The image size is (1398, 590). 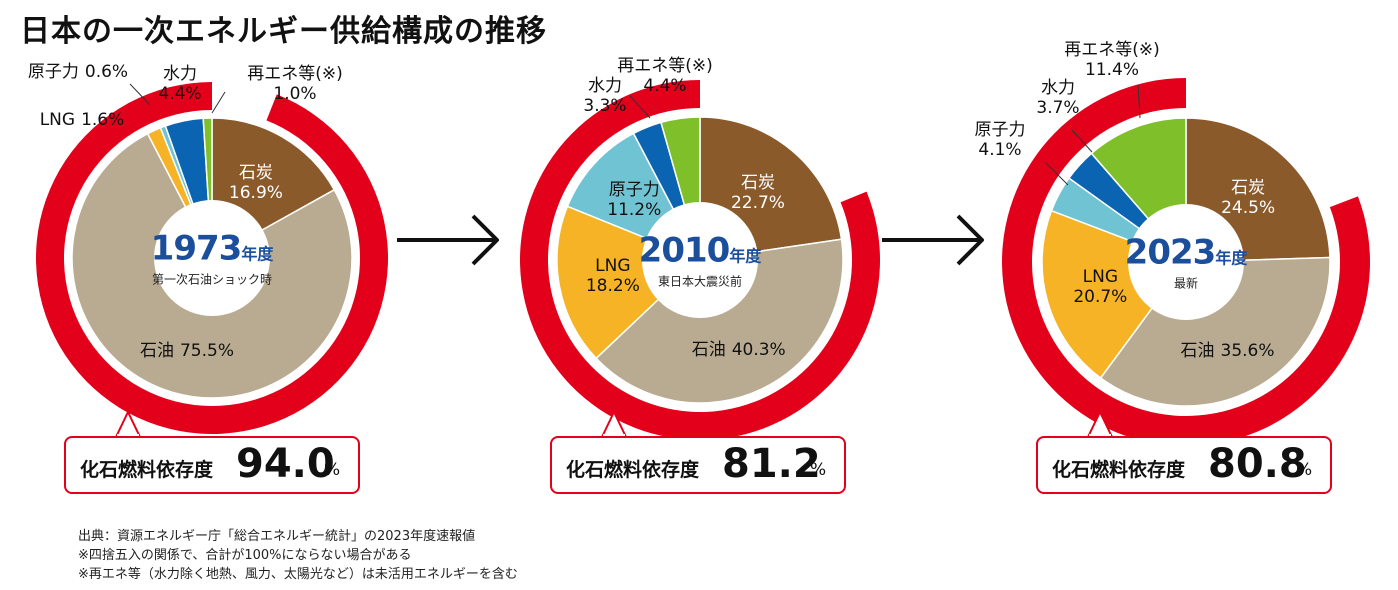 I want to click on fossil-dependency-box: 化石燃料依存度 81.2%, so click(x=698, y=465).